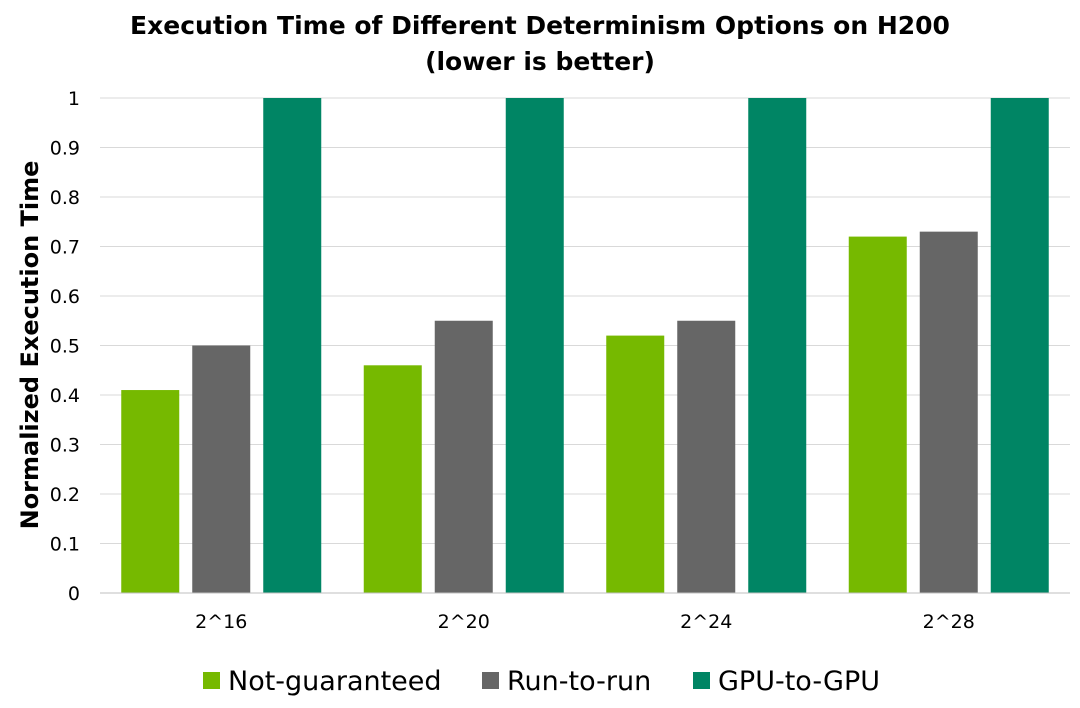  Describe the element at coordinates (65, 545) in the screenshot. I see `y-tick-label: 0.1` at that location.